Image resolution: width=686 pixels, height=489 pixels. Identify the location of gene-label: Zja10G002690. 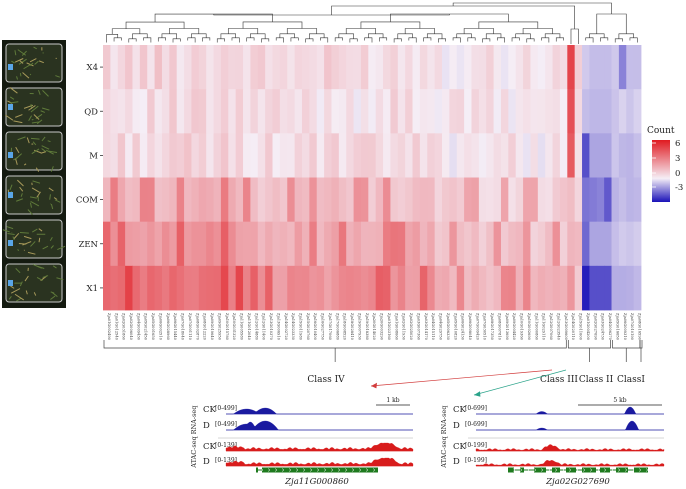
(529, 327).